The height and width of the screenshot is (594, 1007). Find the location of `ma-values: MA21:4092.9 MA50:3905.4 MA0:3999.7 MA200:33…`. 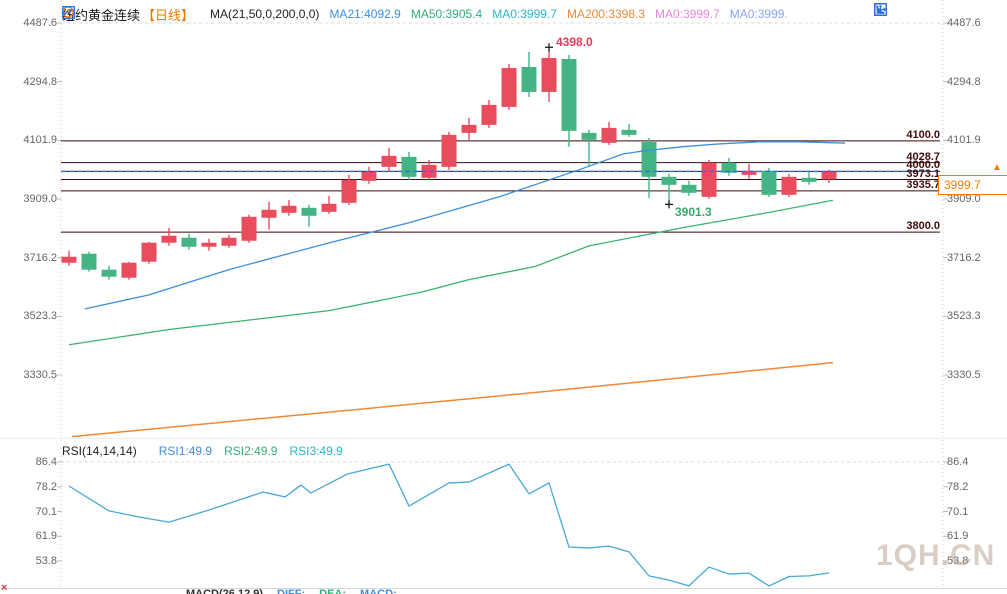

ma-values: MA21:4092.9 MA50:3905.4 MA0:3999.7 MA200:33… is located at coordinates (553, 14).